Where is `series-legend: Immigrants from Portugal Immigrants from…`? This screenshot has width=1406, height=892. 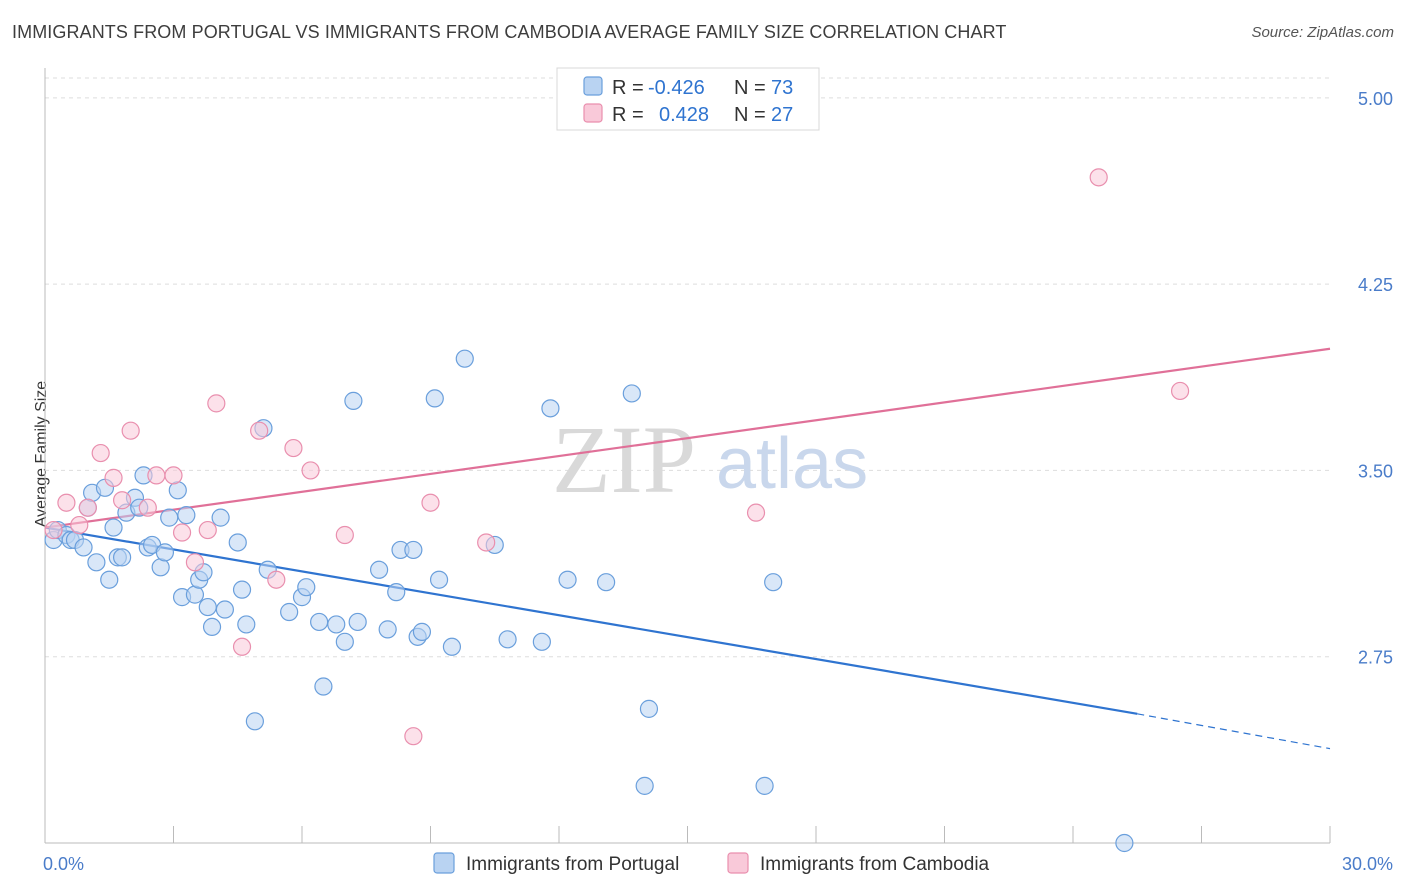
series-legend: Immigrants from Portugal Immigrants from… is located at coordinates (711, 863).